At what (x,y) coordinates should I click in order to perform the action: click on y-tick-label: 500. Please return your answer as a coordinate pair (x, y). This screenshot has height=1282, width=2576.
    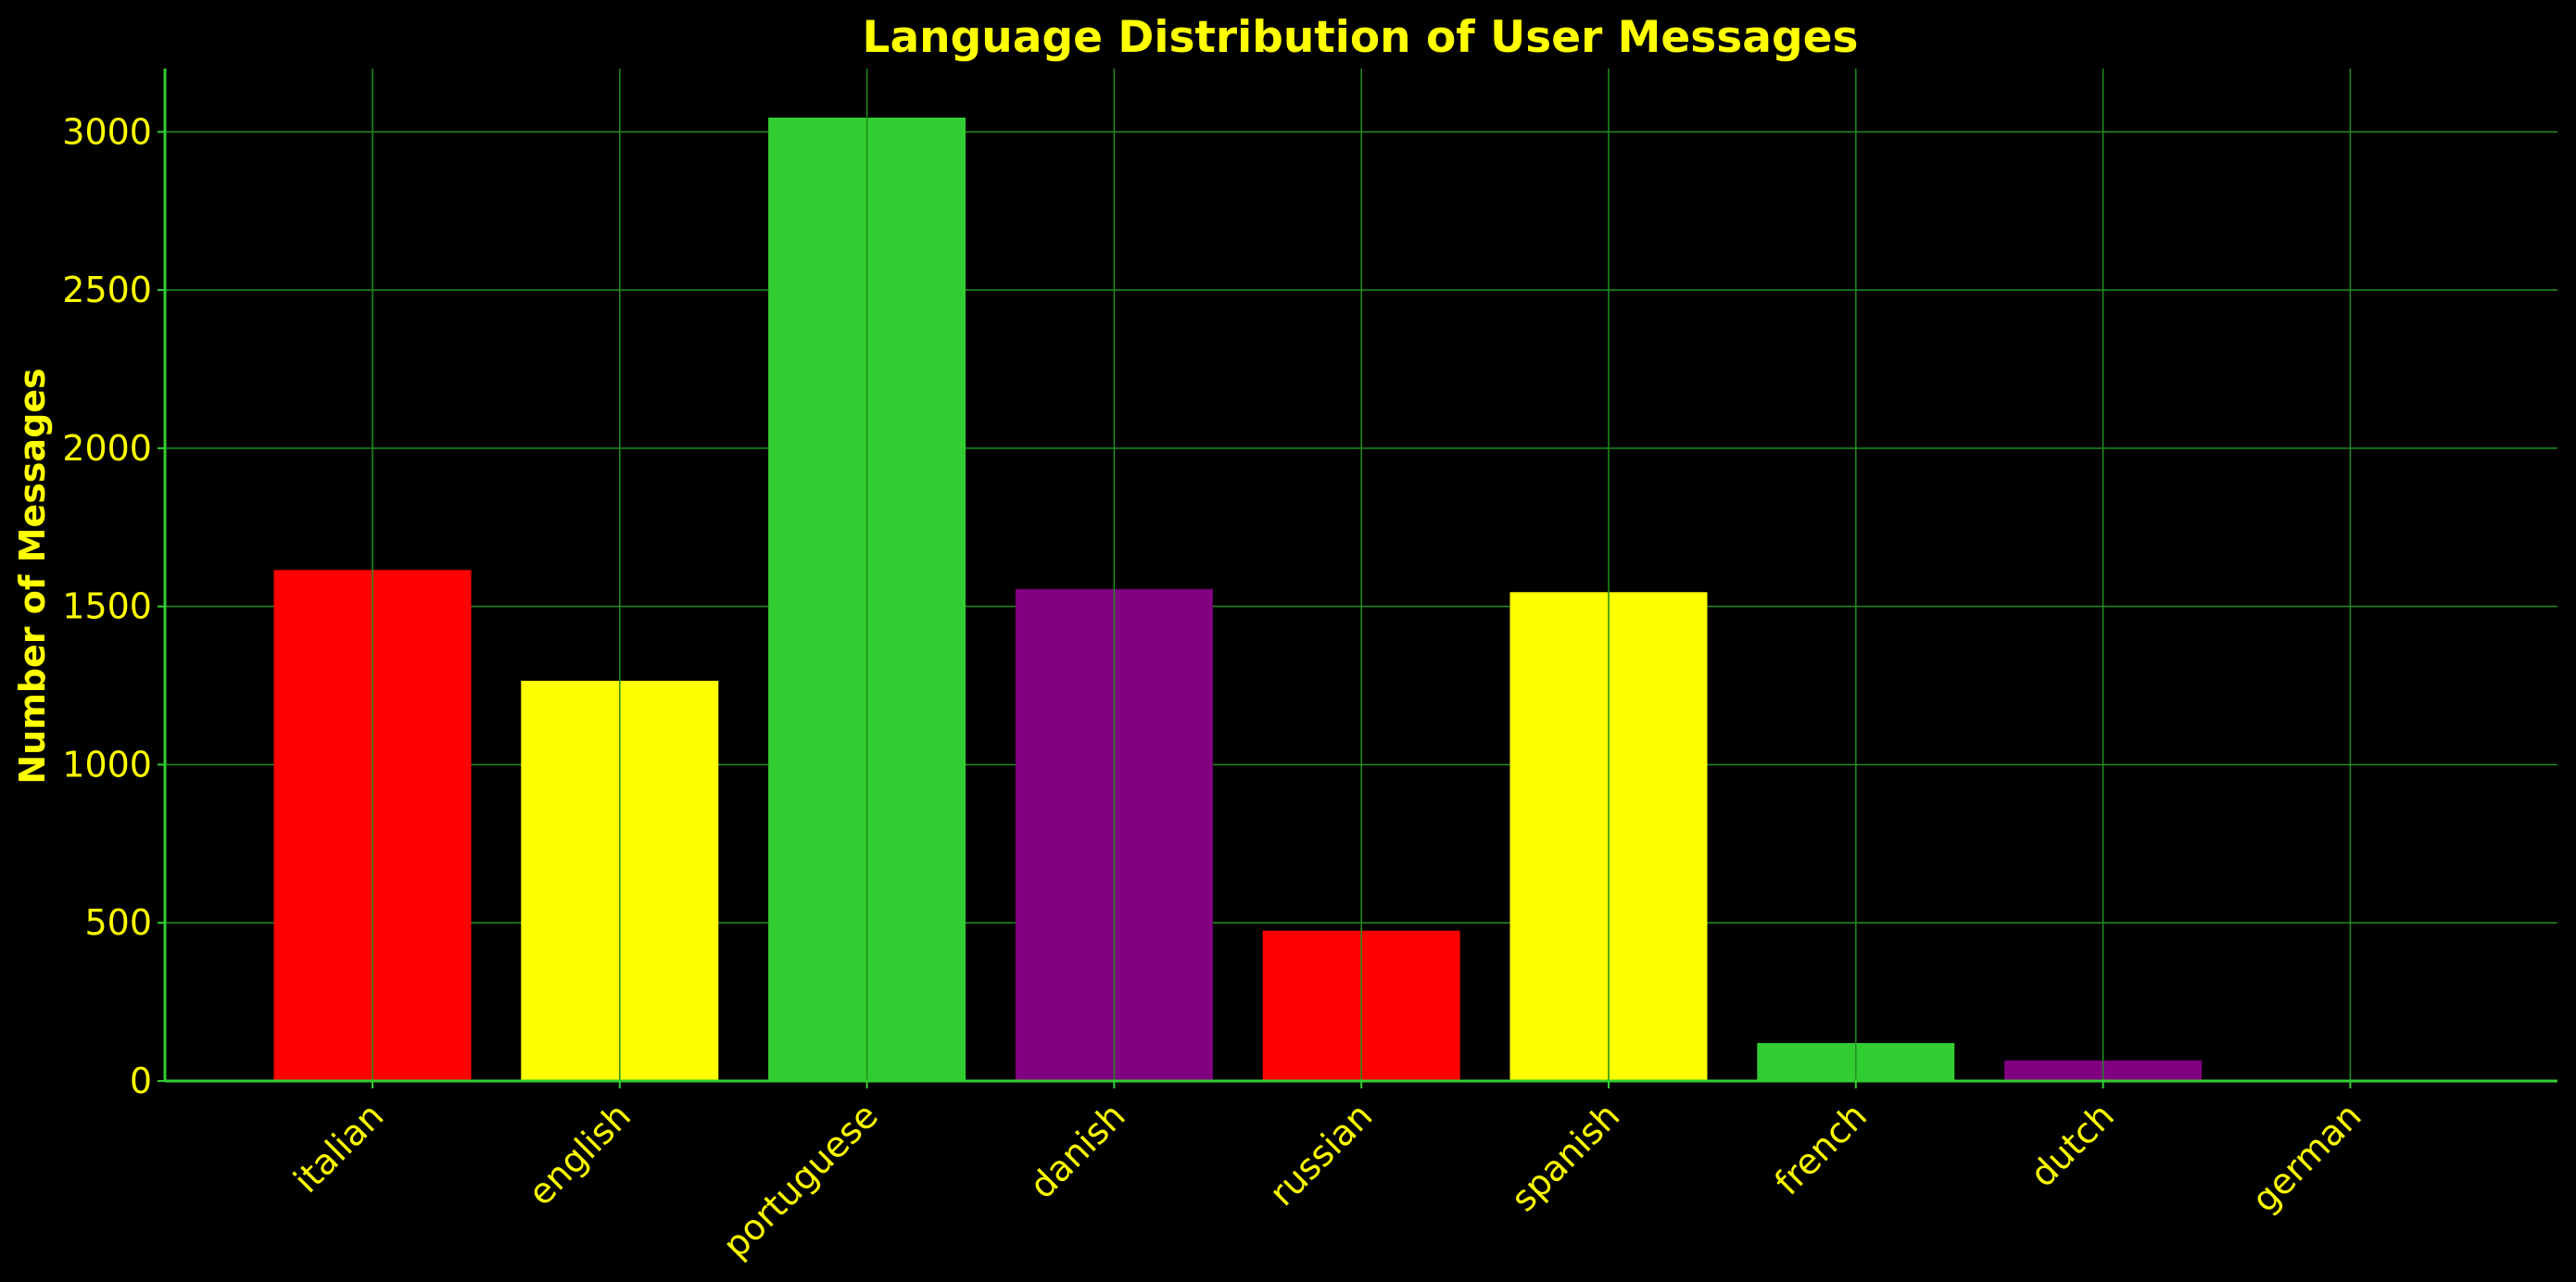
    Looking at the image, I should click on (118, 923).